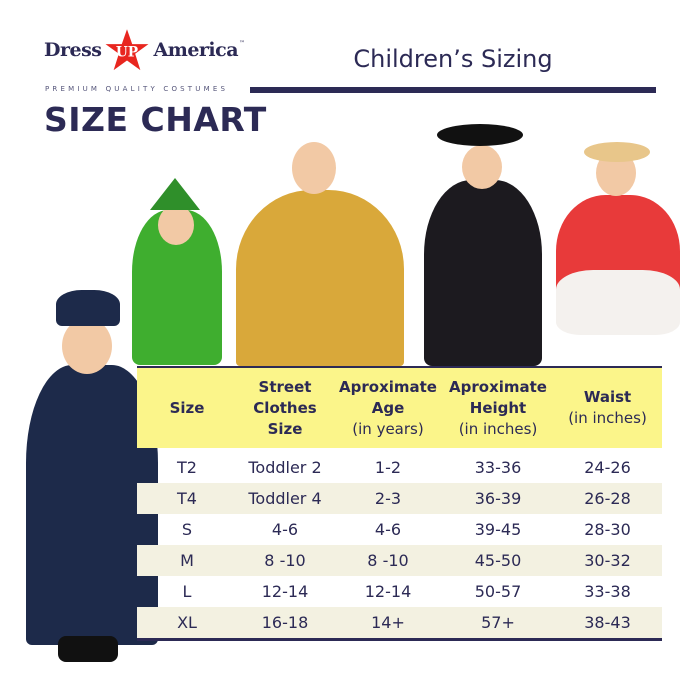 This screenshot has width=700, height=700. What do you see at coordinates (607, 498) in the screenshot?
I see `table-cell: 26-28` at bounding box center [607, 498].